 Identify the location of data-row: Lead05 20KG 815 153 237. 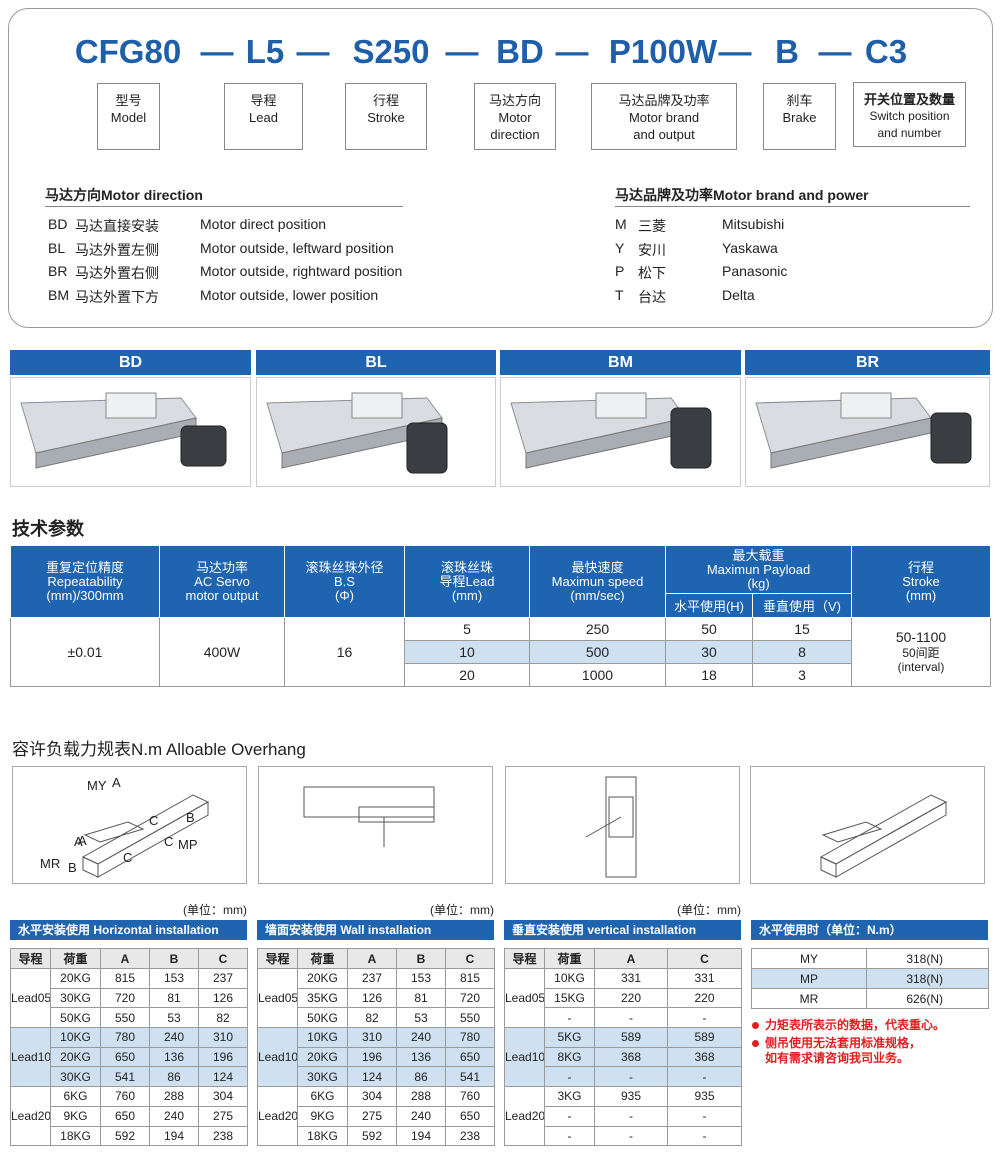
(129, 998).